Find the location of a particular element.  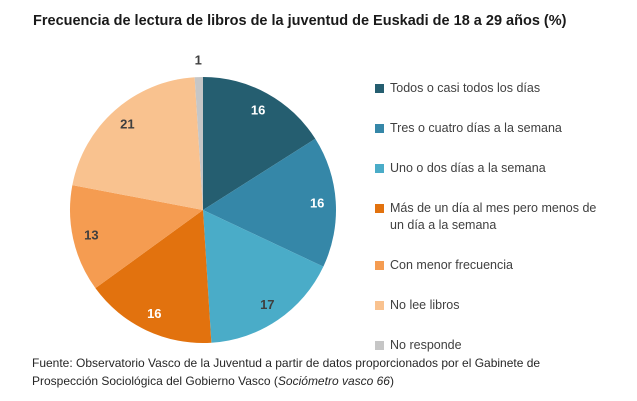

legend-item-label: No lee libros is located at coordinates (425, 305).